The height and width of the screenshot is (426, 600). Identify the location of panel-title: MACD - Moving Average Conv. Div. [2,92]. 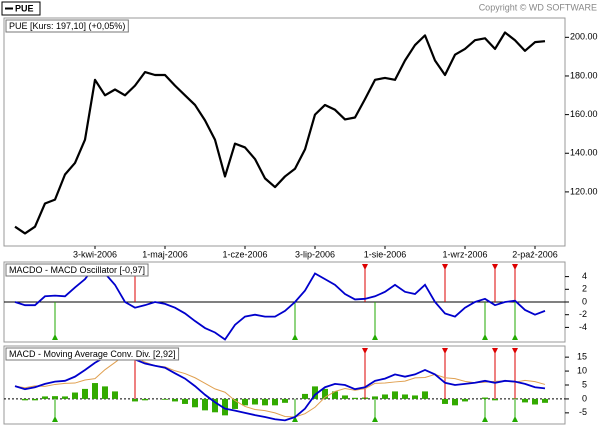
(92, 354).